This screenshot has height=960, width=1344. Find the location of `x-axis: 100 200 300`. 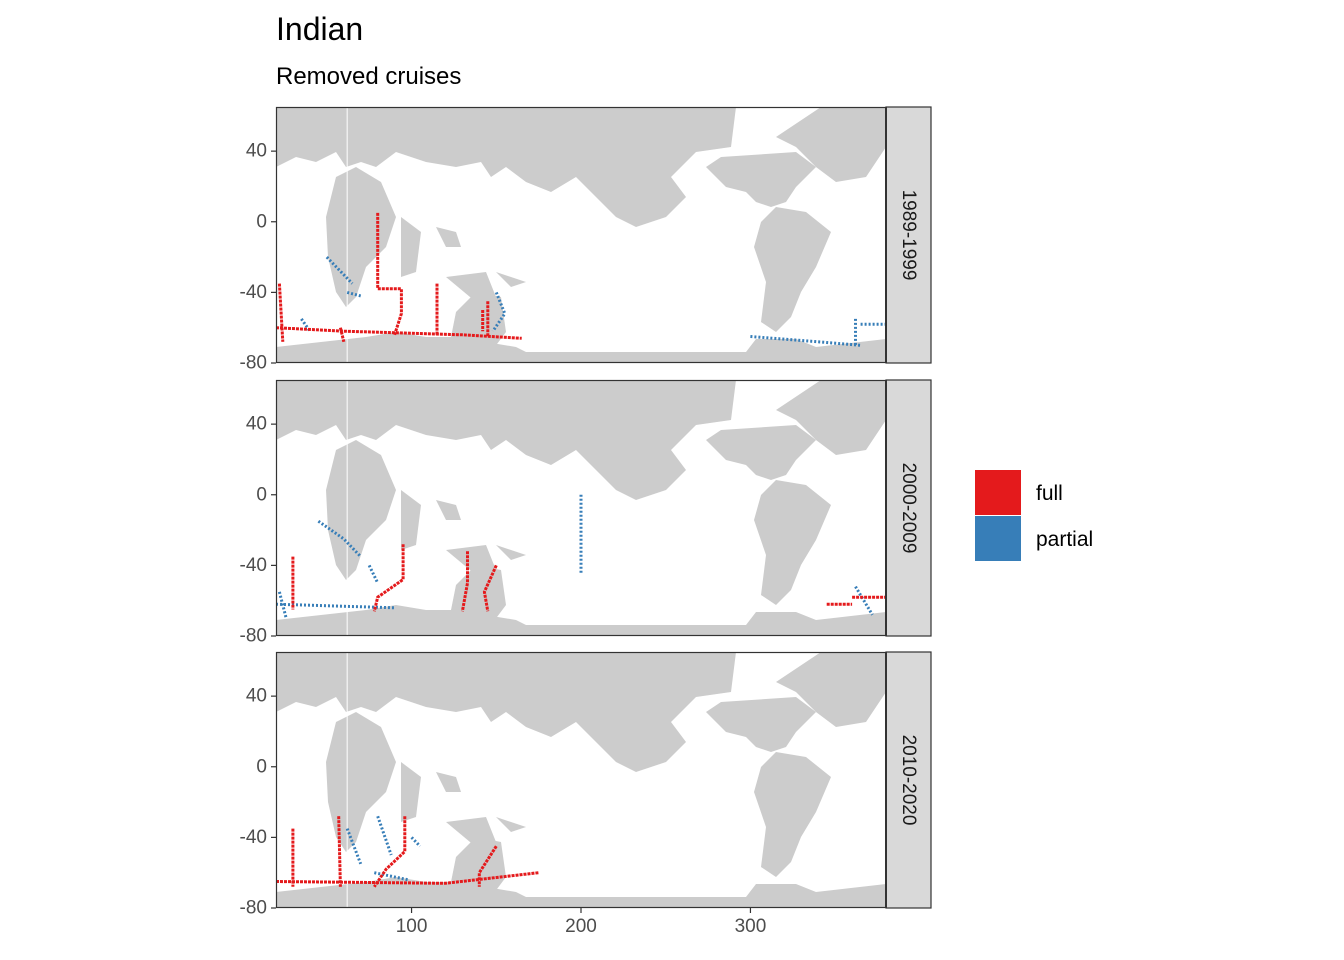

x-axis: 100 200 300 is located at coordinates (581, 922).